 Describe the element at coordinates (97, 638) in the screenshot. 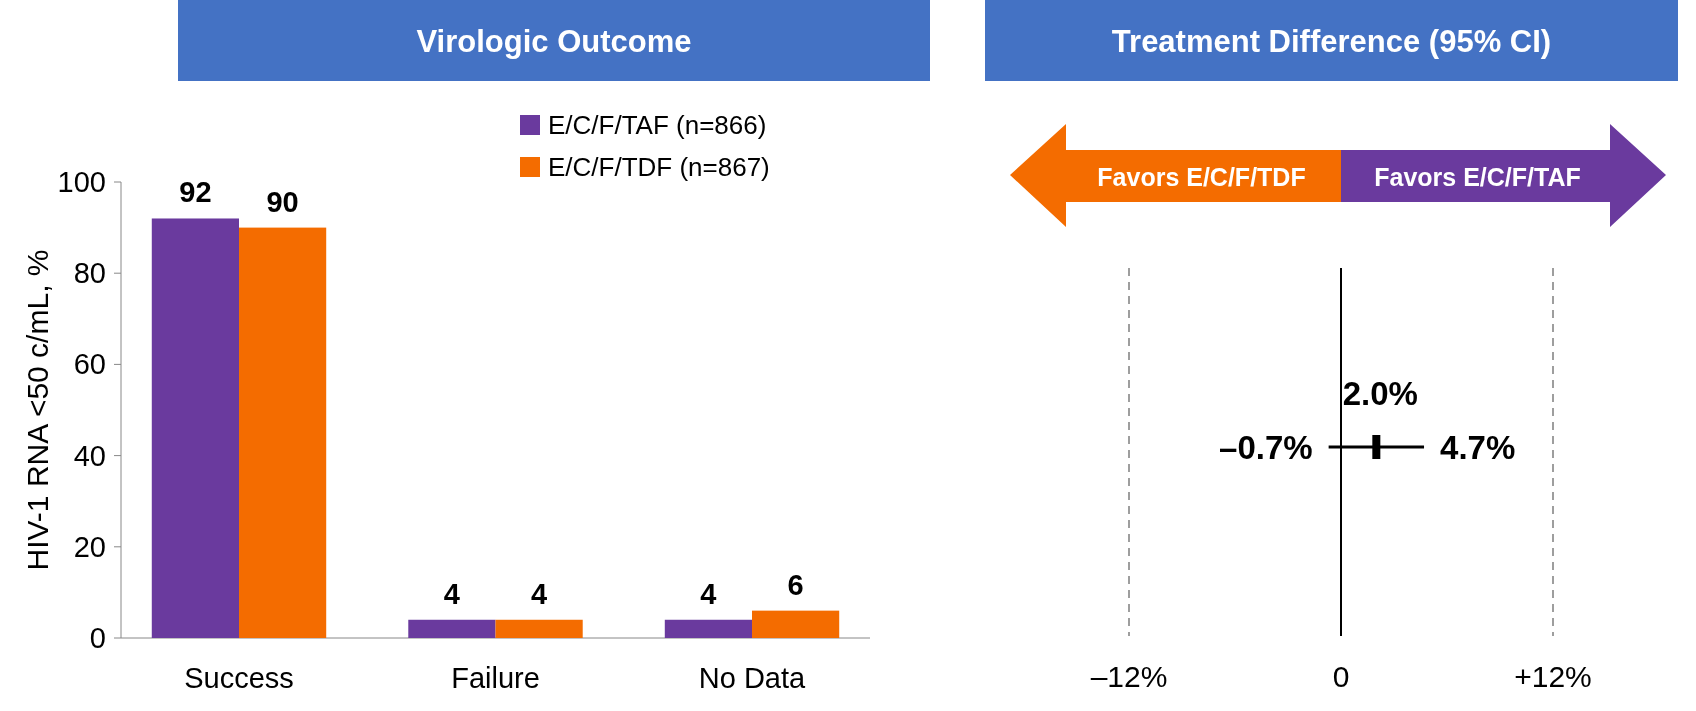

I see `y-tick-label: 0` at that location.